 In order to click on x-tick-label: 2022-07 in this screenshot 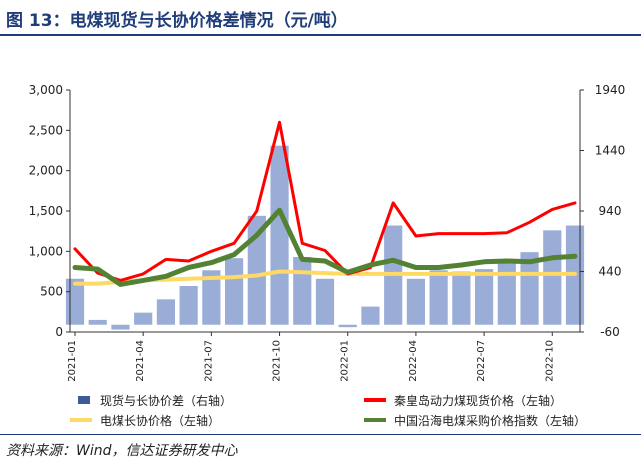, I will do `click(481, 361)`.